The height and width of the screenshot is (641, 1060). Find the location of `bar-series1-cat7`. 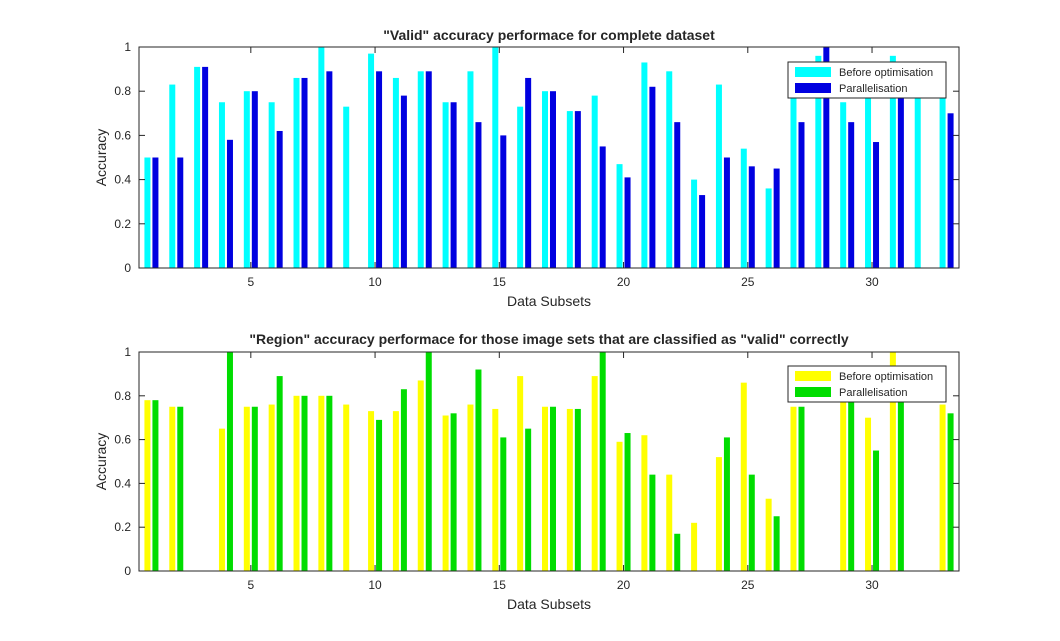

bar-series1-cat7 is located at coordinates (296, 483).